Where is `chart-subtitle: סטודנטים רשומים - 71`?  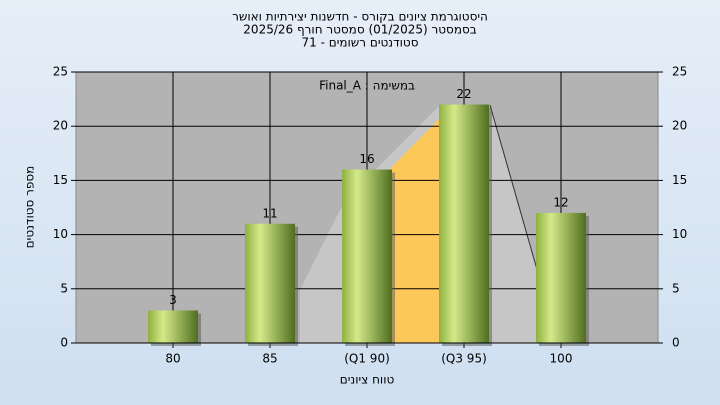
chart-subtitle: סטודנטים רשומים - 71 is located at coordinates (359, 43).